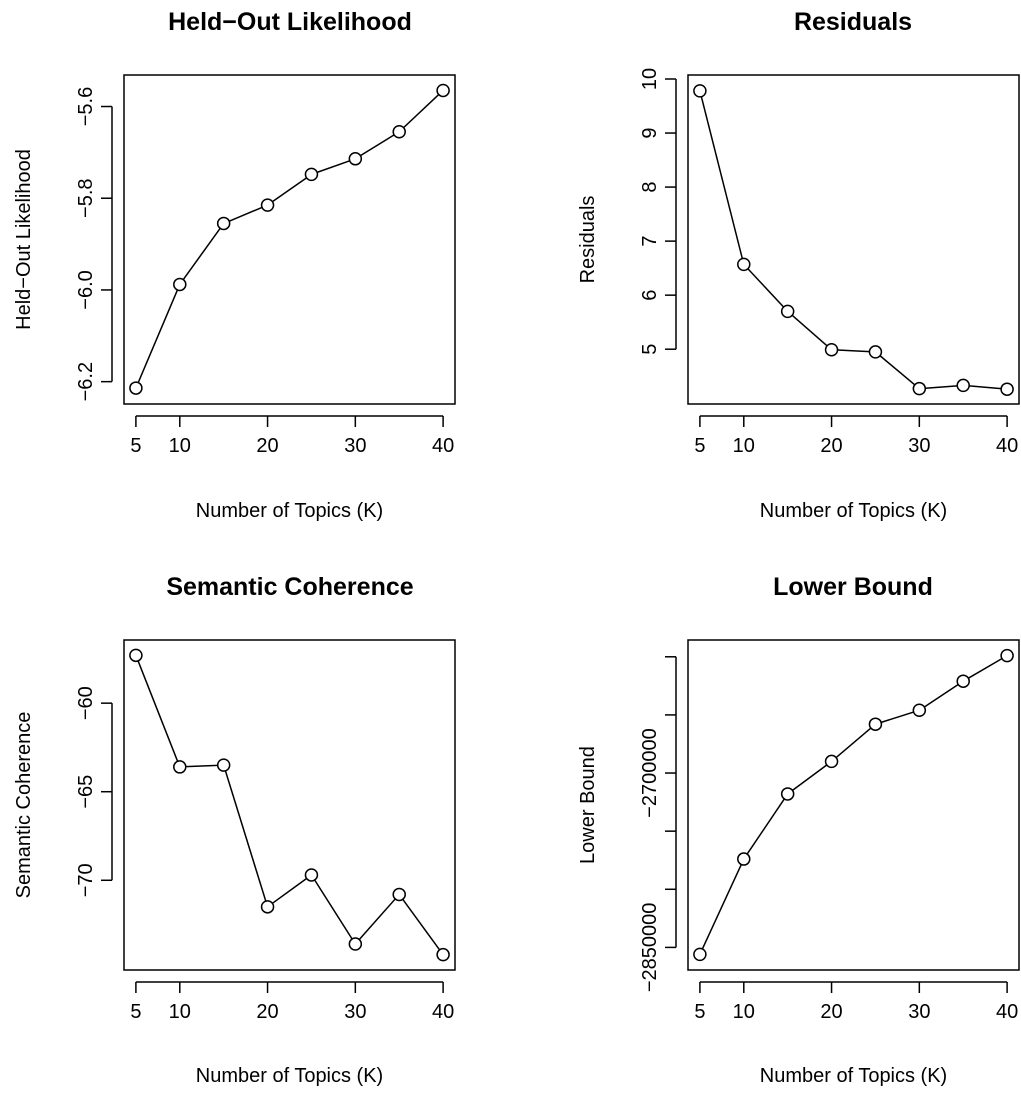  I want to click on chart-title: Lower Bound, so click(853, 587).